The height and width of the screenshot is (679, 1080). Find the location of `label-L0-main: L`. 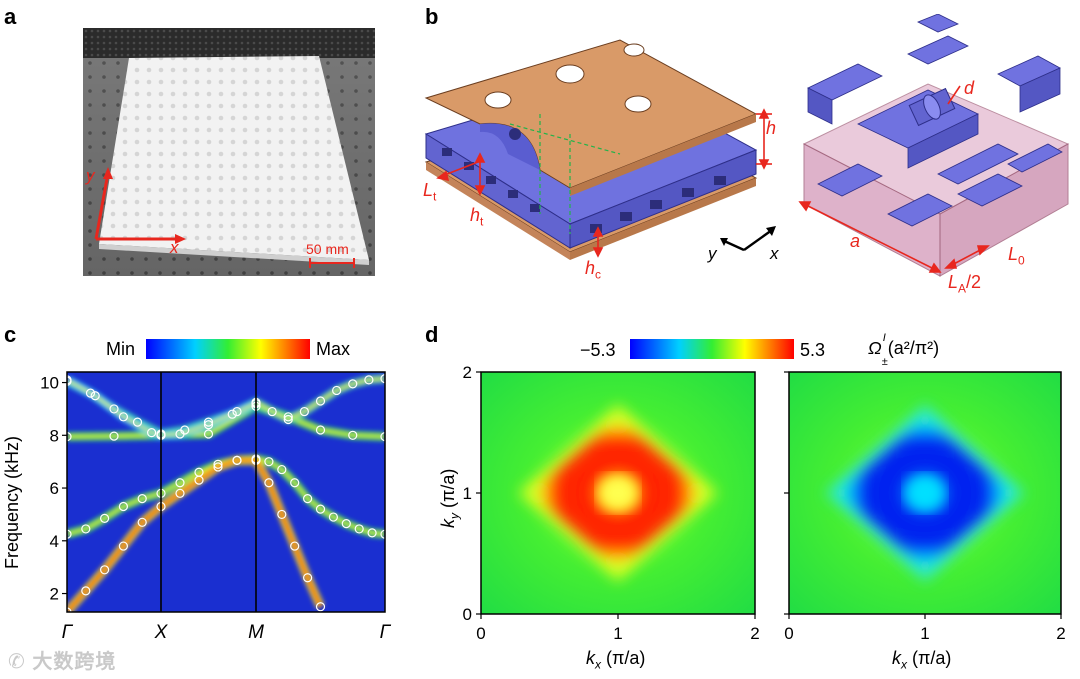

label-L0-main: L is located at coordinates (1013, 254).